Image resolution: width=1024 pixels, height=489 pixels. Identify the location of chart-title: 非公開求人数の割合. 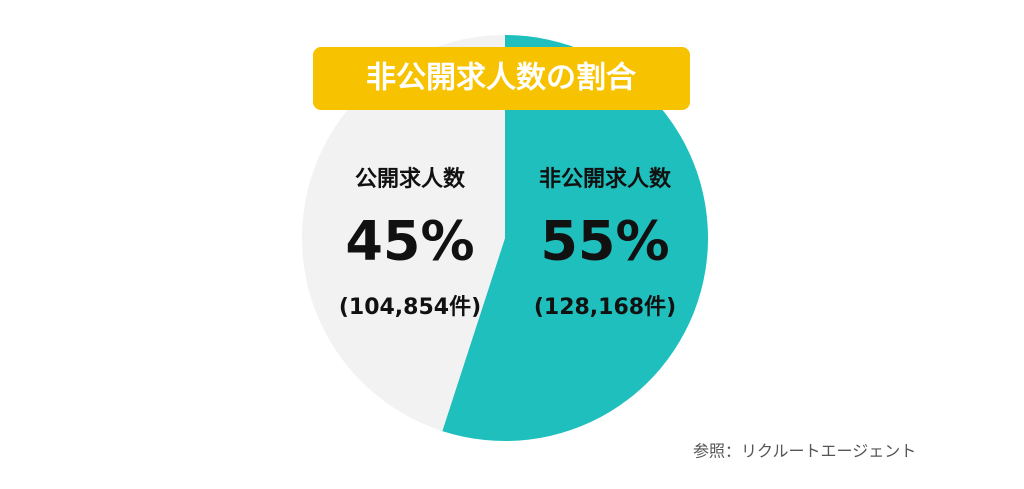
(501, 78).